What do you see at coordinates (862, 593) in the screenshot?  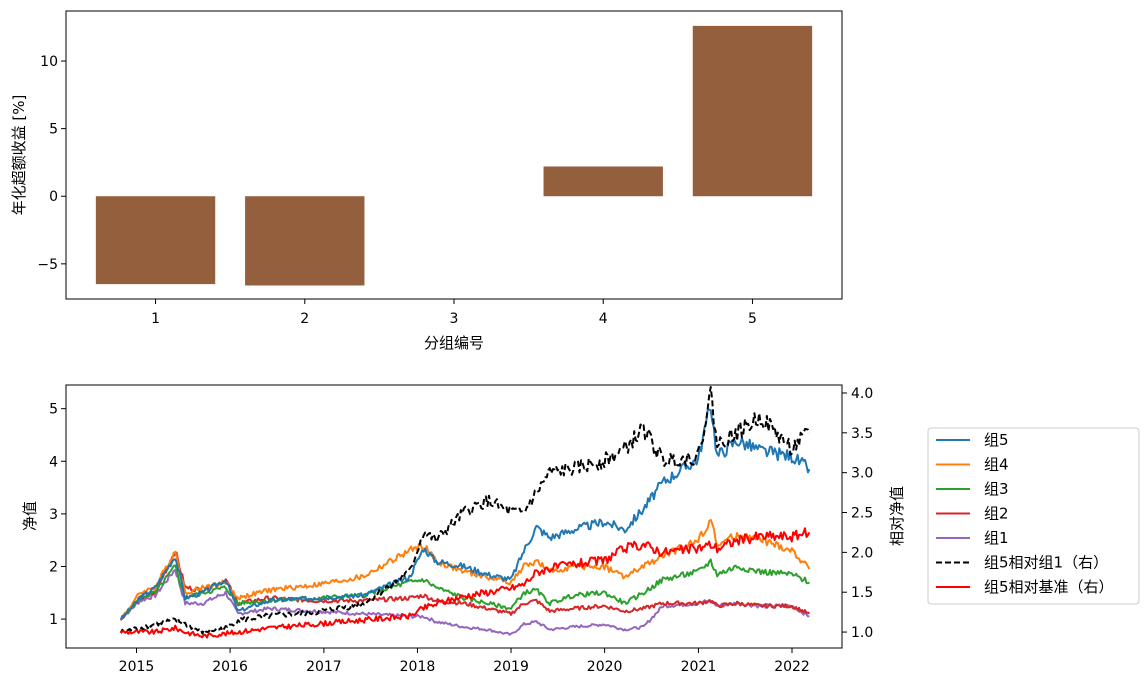 I see `line-right-y-tick-label: 1.5` at bounding box center [862, 593].